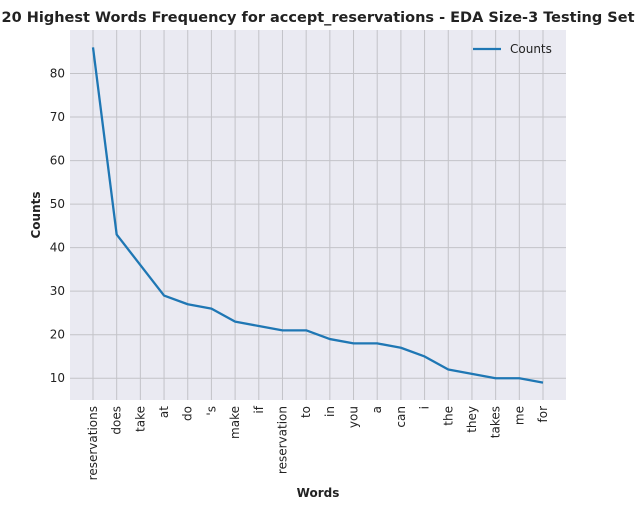 The height and width of the screenshot is (510, 636). I want to click on x-tick-label: 's, so click(211, 411).